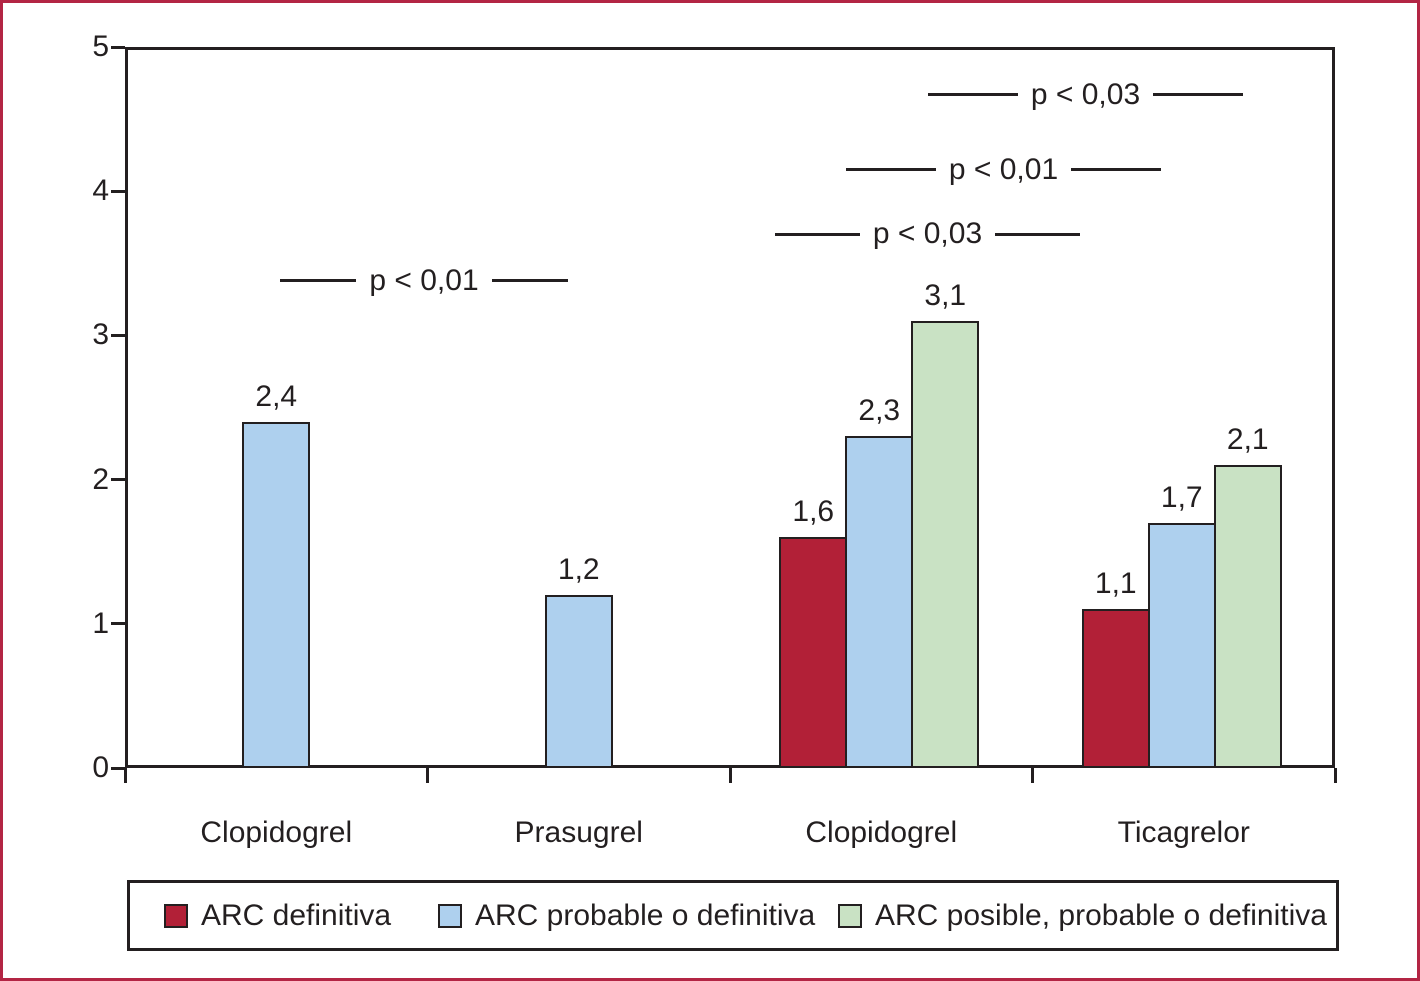 The height and width of the screenshot is (981, 1420). I want to click on bar-value-label: 2,4, so click(276, 396).